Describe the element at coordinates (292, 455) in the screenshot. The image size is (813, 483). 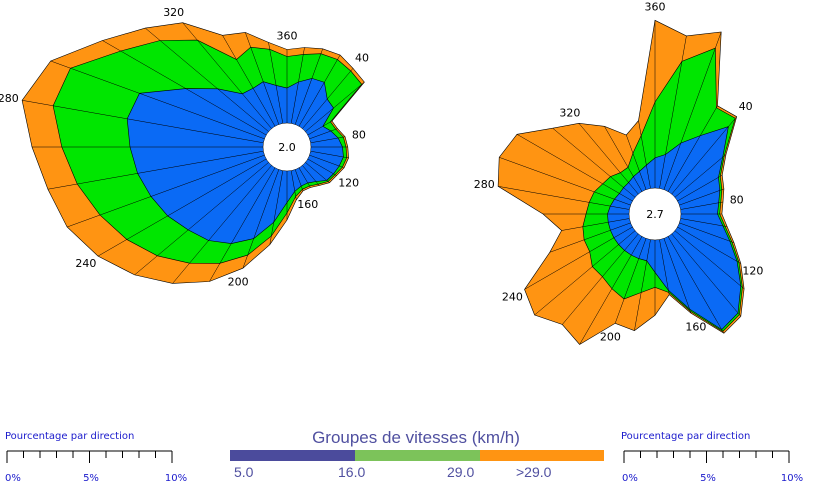
I see `speed-band-1-swatch` at that location.